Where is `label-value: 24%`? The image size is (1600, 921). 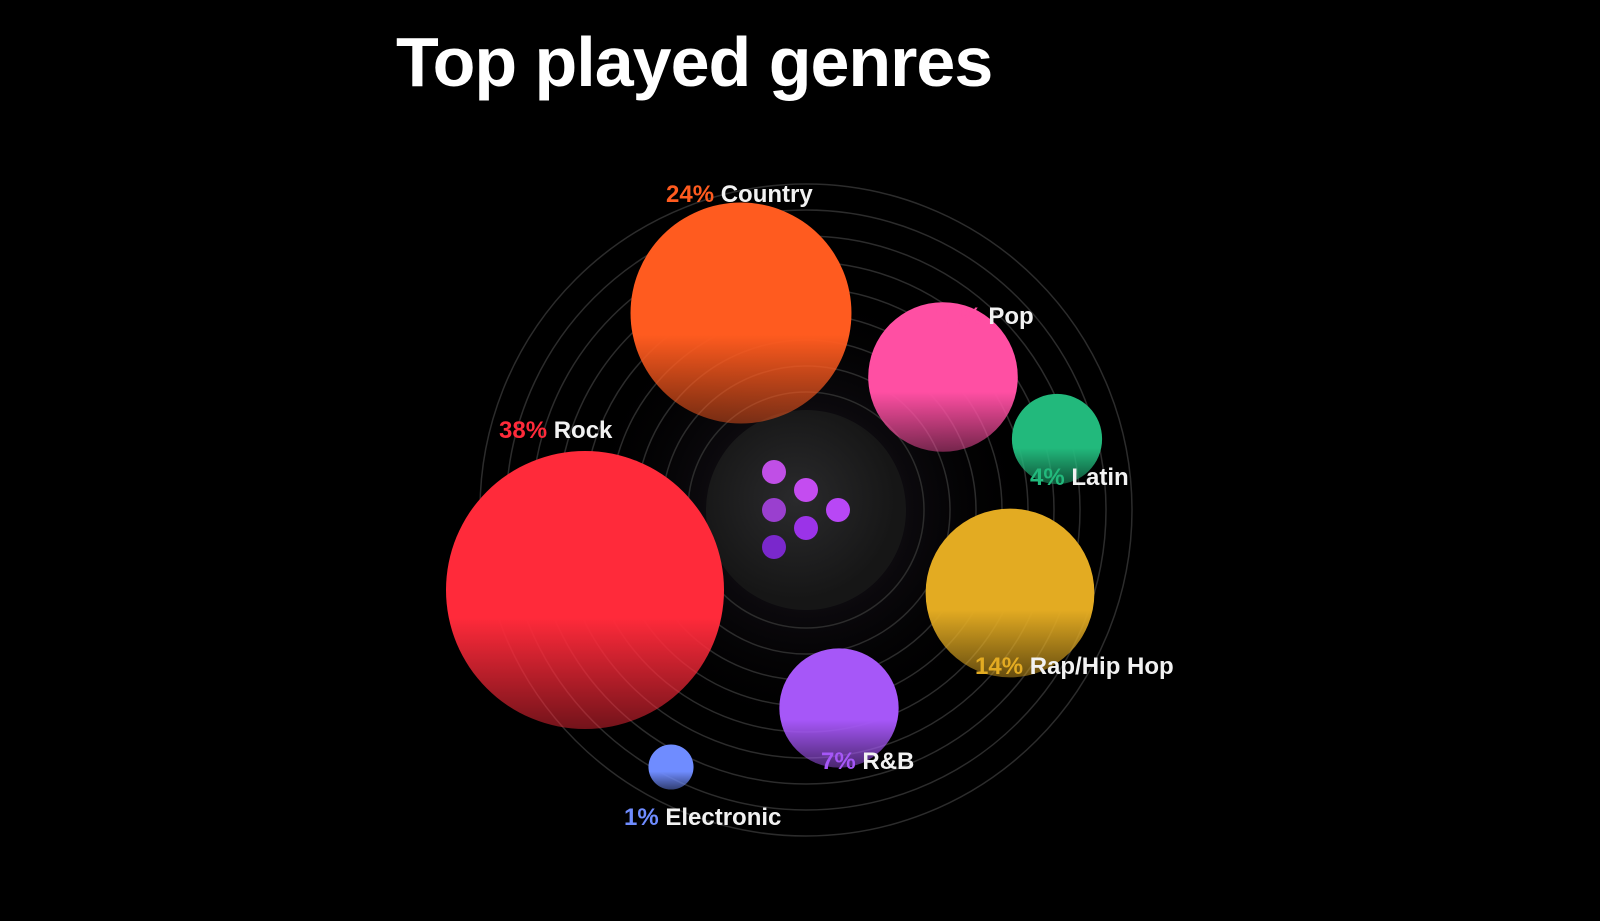 label-value: 24% is located at coordinates (690, 194).